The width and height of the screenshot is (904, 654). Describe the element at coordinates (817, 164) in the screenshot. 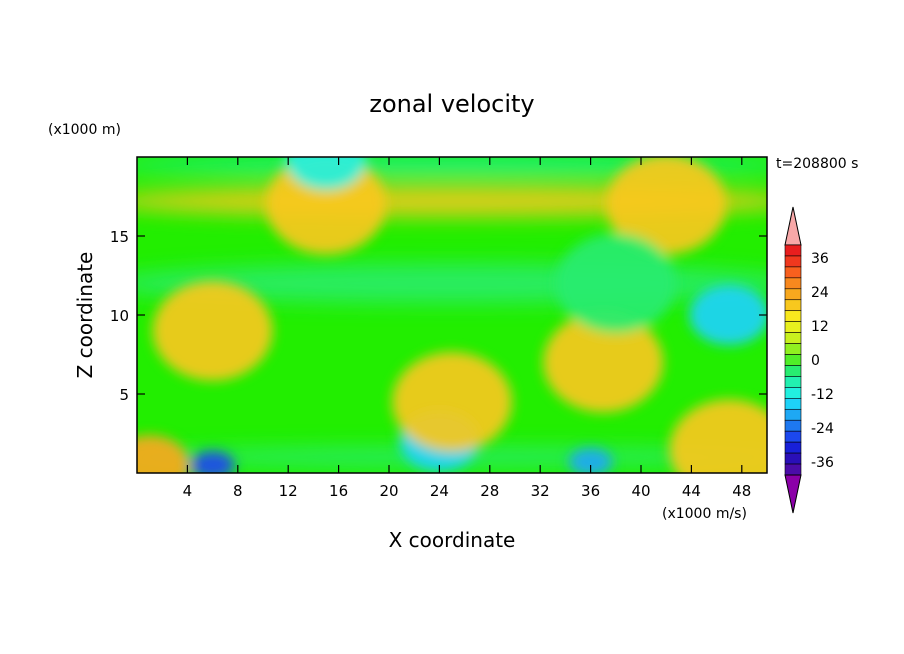

I see `time-label: t=208800 s` at that location.